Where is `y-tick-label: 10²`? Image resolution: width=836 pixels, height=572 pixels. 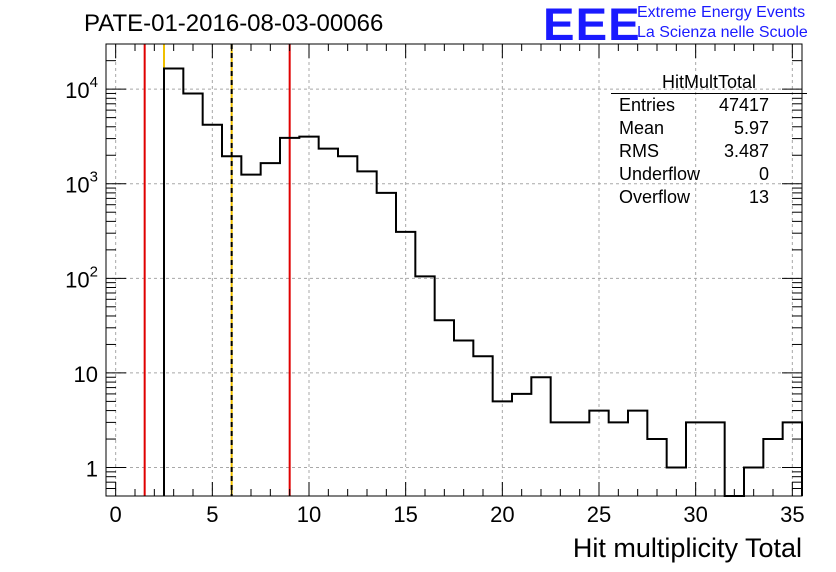
y-tick-label: 10² is located at coordinates (81, 277).